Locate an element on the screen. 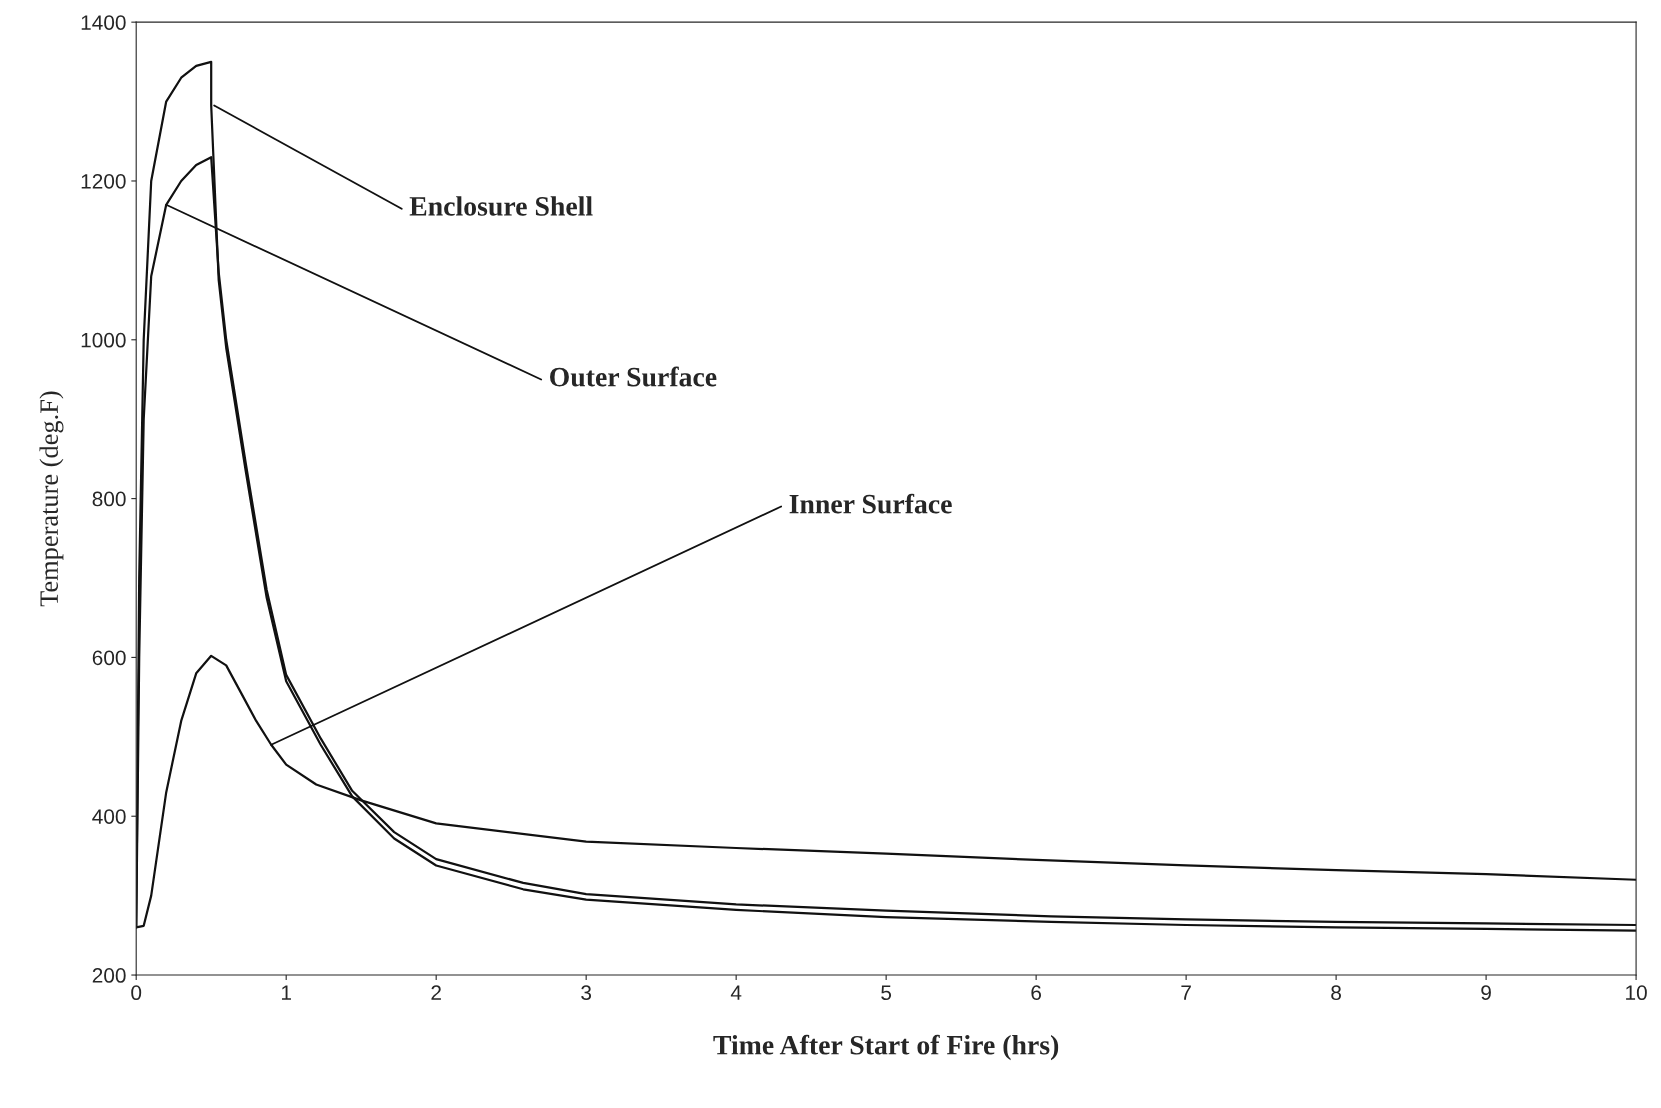 Image resolution: width=1661 pixels, height=1108 pixels. y-tick-label: 1400 is located at coordinates (103, 22).